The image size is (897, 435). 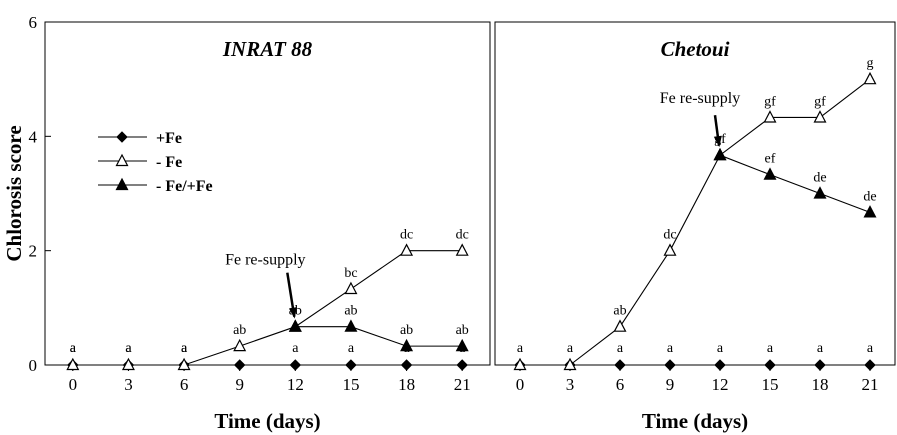 What do you see at coordinates (33, 136) in the screenshot?
I see `y-tick-label: 4` at bounding box center [33, 136].